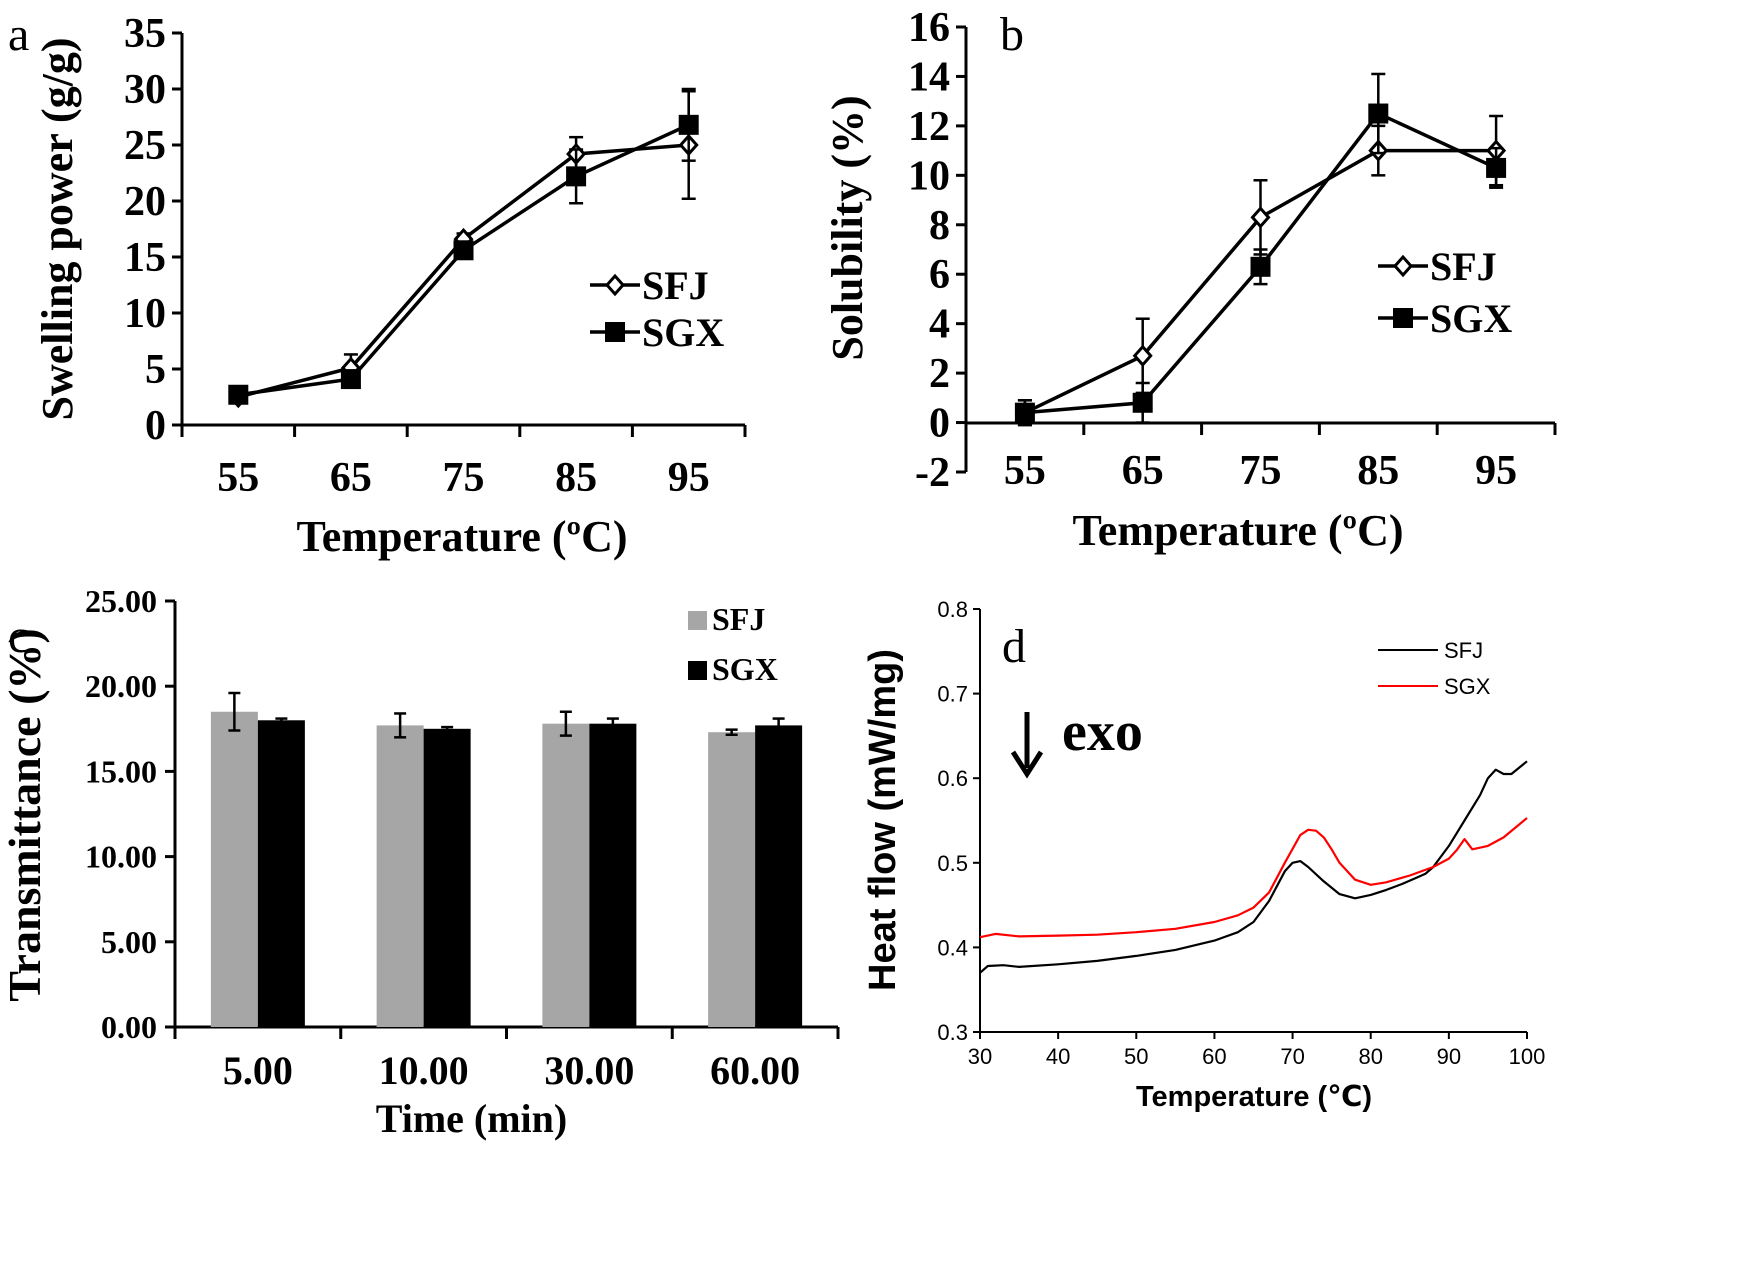  I want to click on x-tick-label: 40, so click(1058, 1056).